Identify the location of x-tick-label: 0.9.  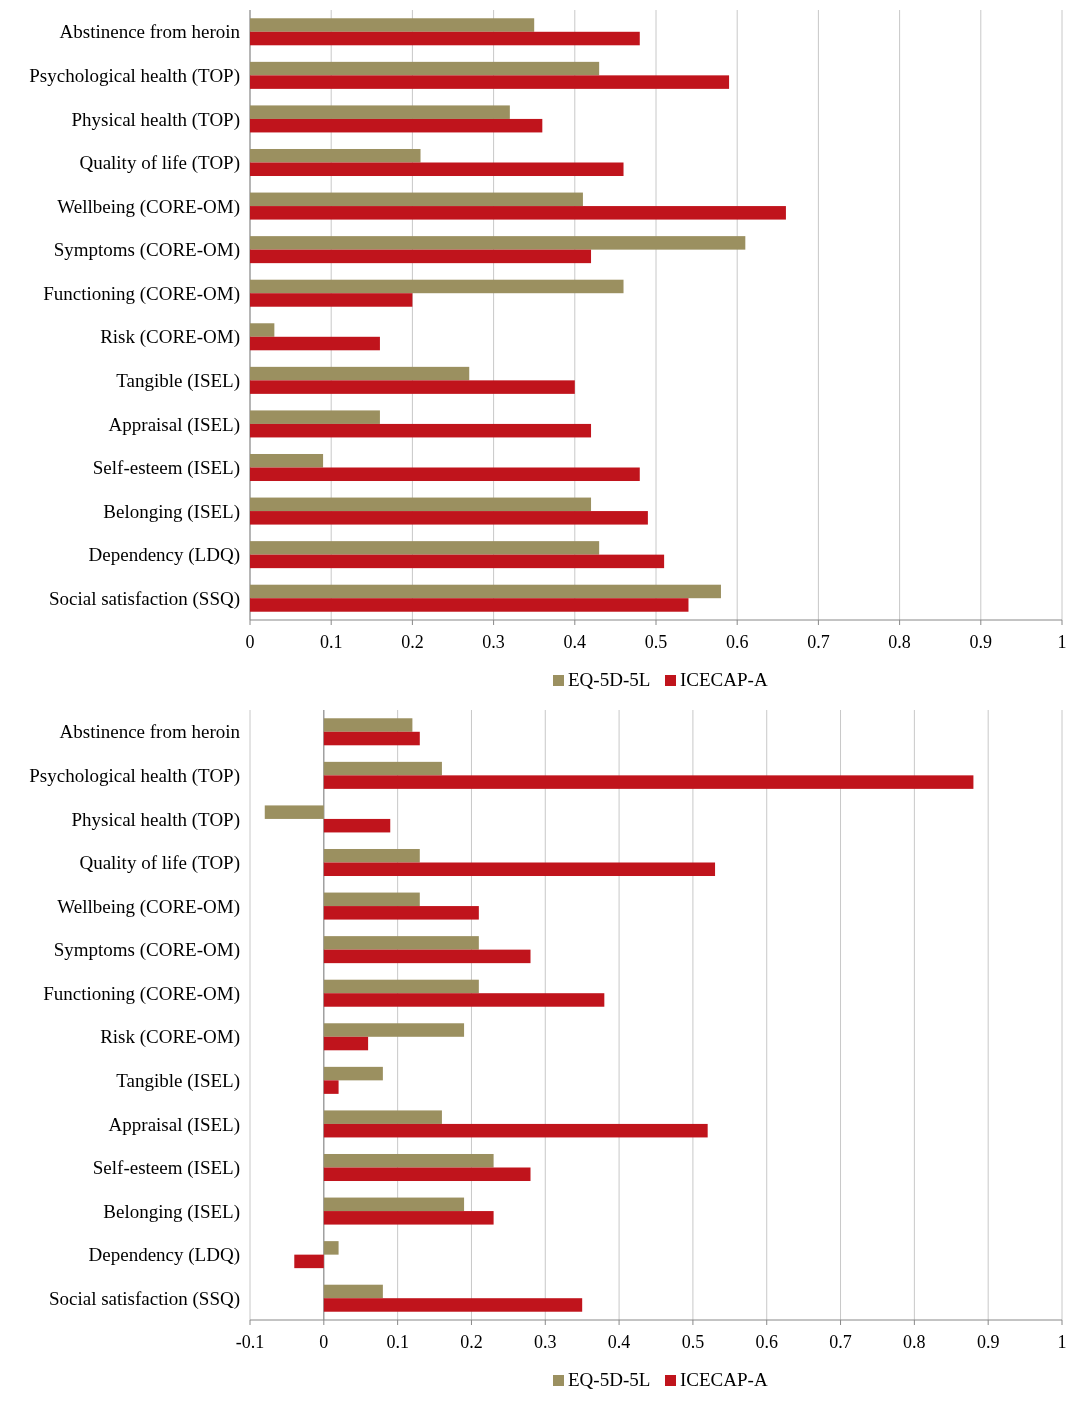
(988, 1342).